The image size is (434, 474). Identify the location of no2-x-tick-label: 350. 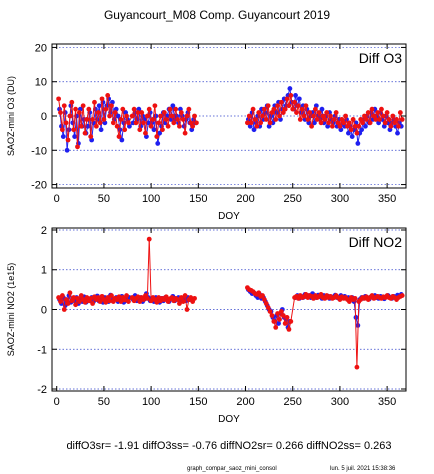
(387, 402).